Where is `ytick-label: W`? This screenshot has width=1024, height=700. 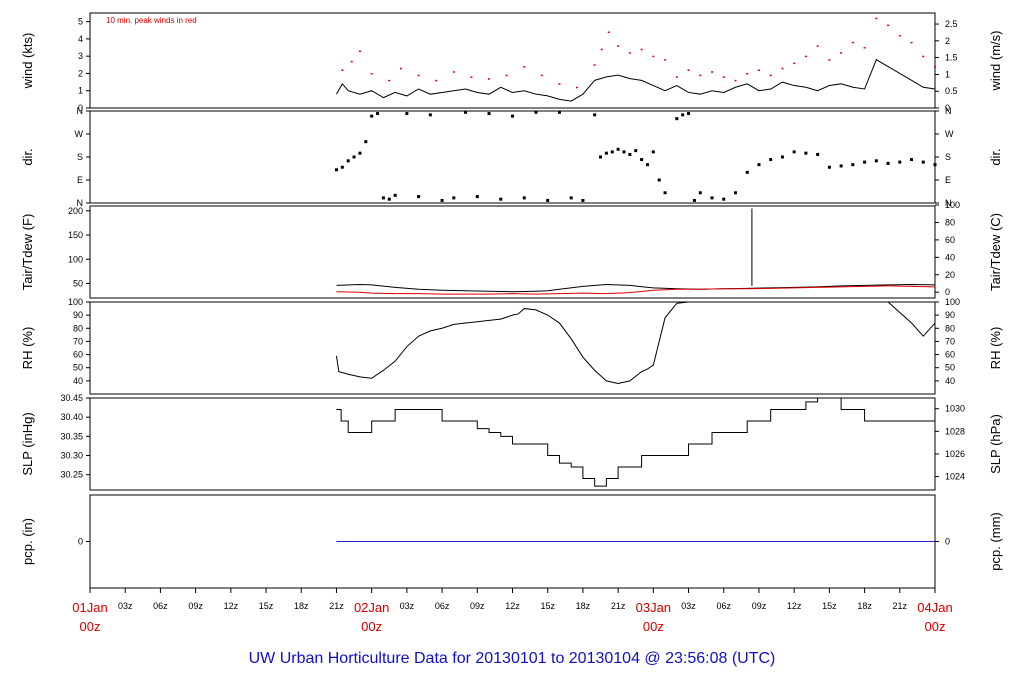
ytick-label: W is located at coordinates (79, 134).